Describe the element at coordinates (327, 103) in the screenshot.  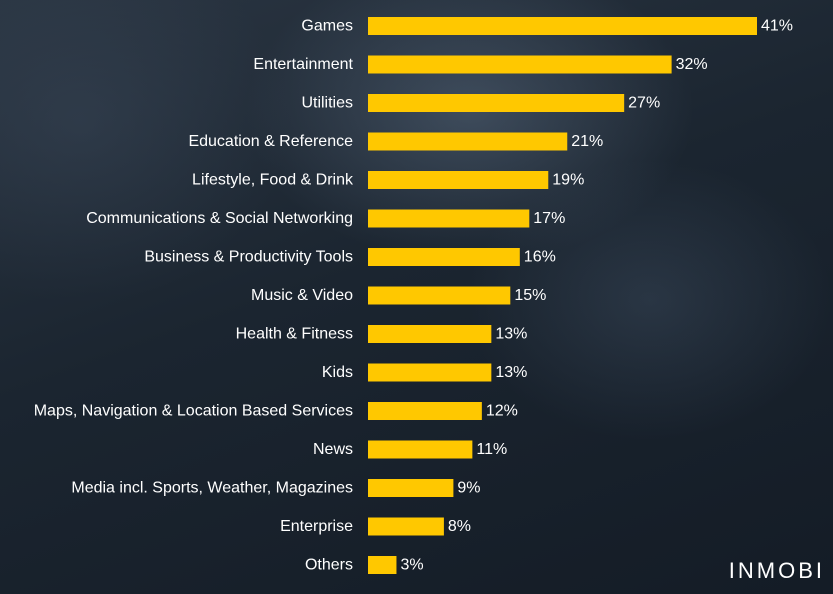
I see `category-label: Utilities` at that location.